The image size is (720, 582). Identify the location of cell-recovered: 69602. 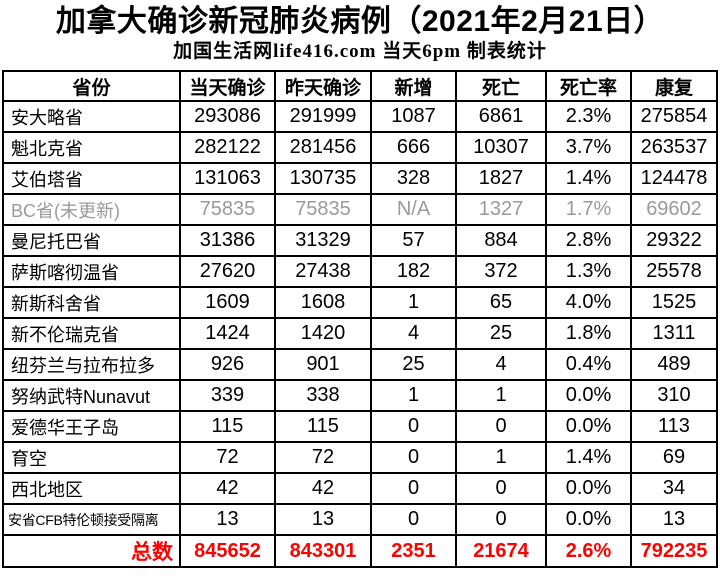
(674, 209).